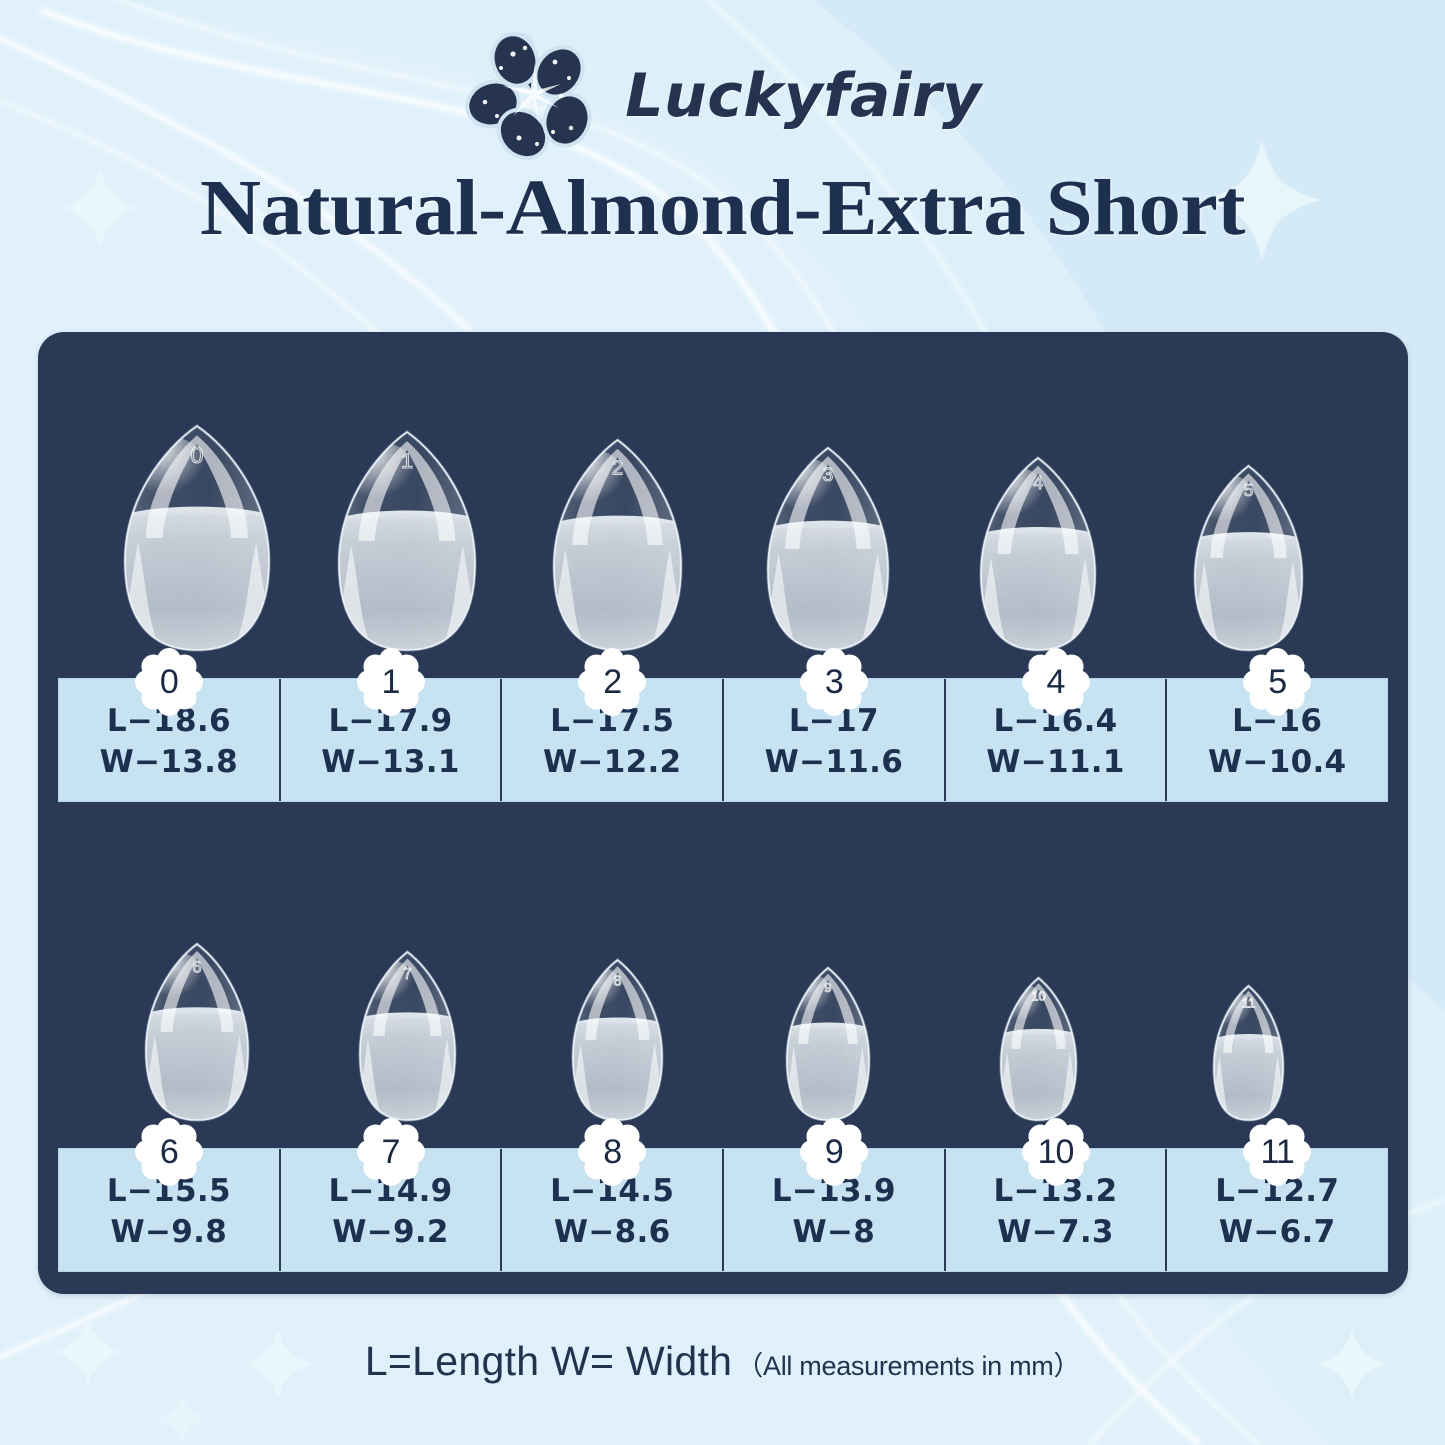 This screenshot has height=1445, width=1445. I want to click on width-value: W−8.6, so click(612, 1232).